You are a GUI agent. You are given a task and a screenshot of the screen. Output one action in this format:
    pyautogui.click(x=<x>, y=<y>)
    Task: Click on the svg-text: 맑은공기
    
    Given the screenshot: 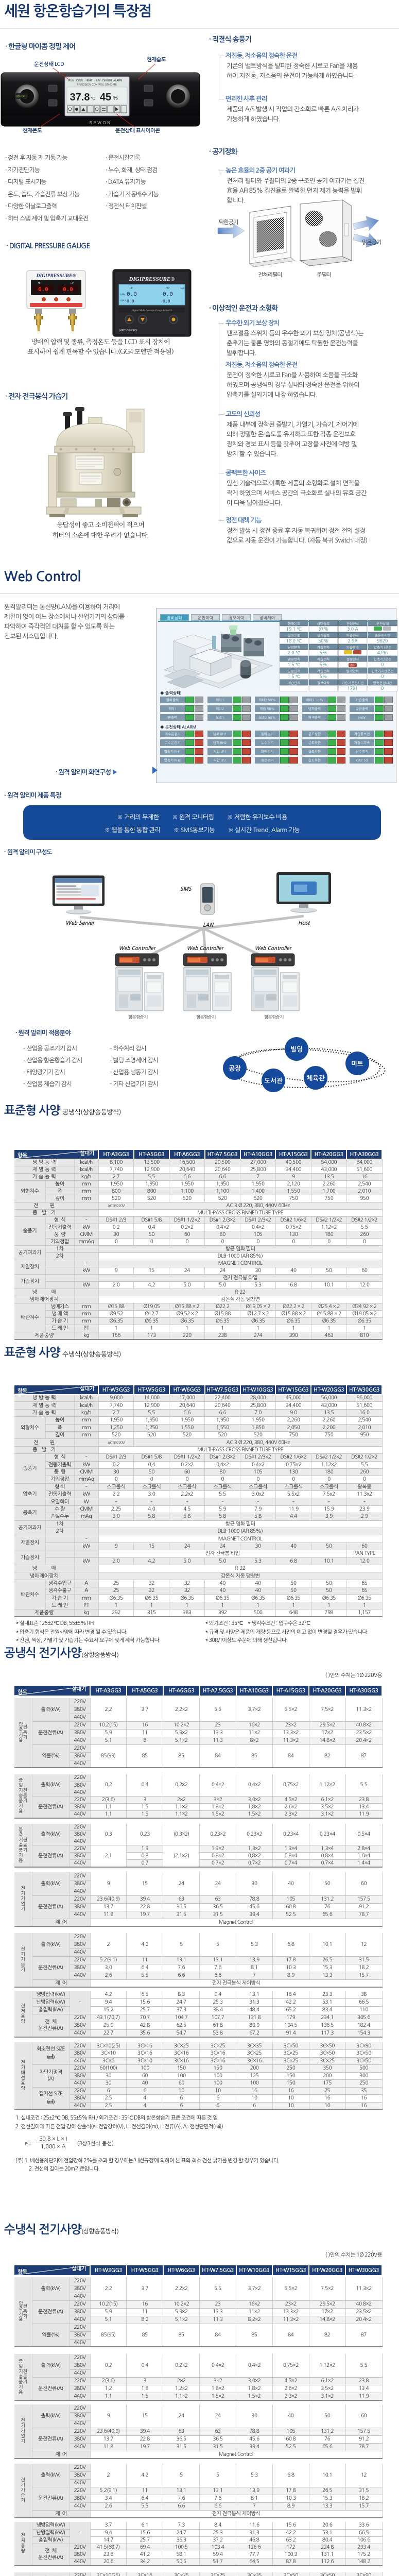 What is the action you would take?
    pyautogui.click(x=372, y=242)
    